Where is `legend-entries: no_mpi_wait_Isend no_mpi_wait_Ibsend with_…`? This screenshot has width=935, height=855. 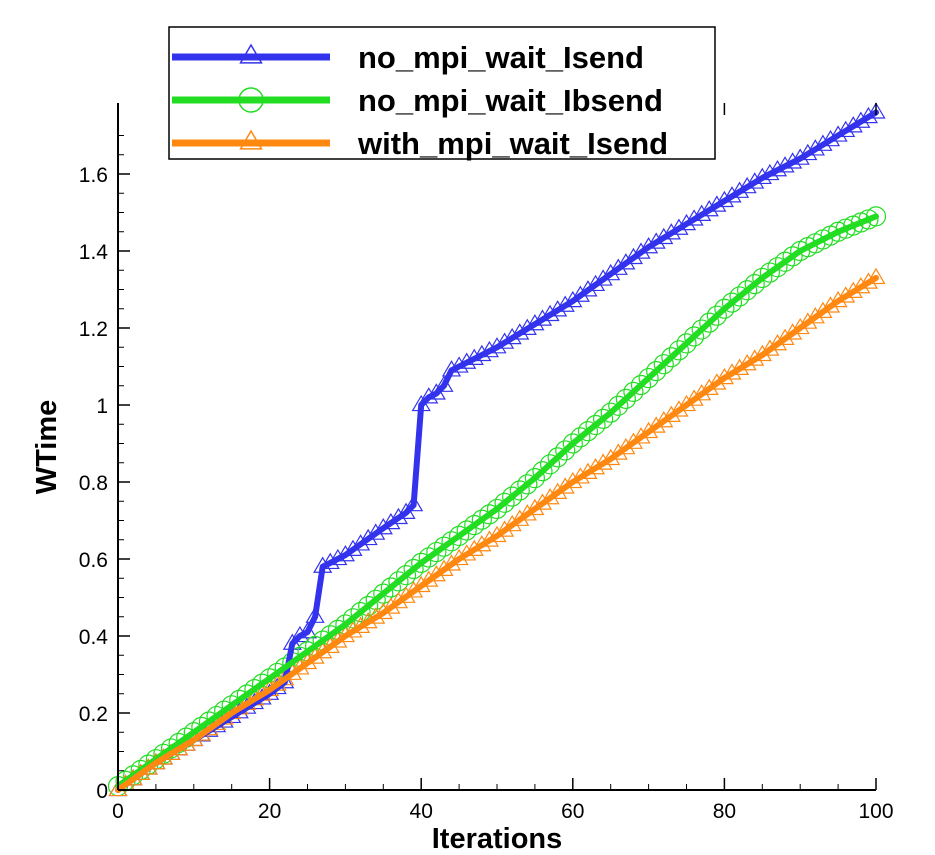 legend-entries: no_mpi_wait_Isend no_mpi_wait_Ibsend with_… is located at coordinates (420, 100).